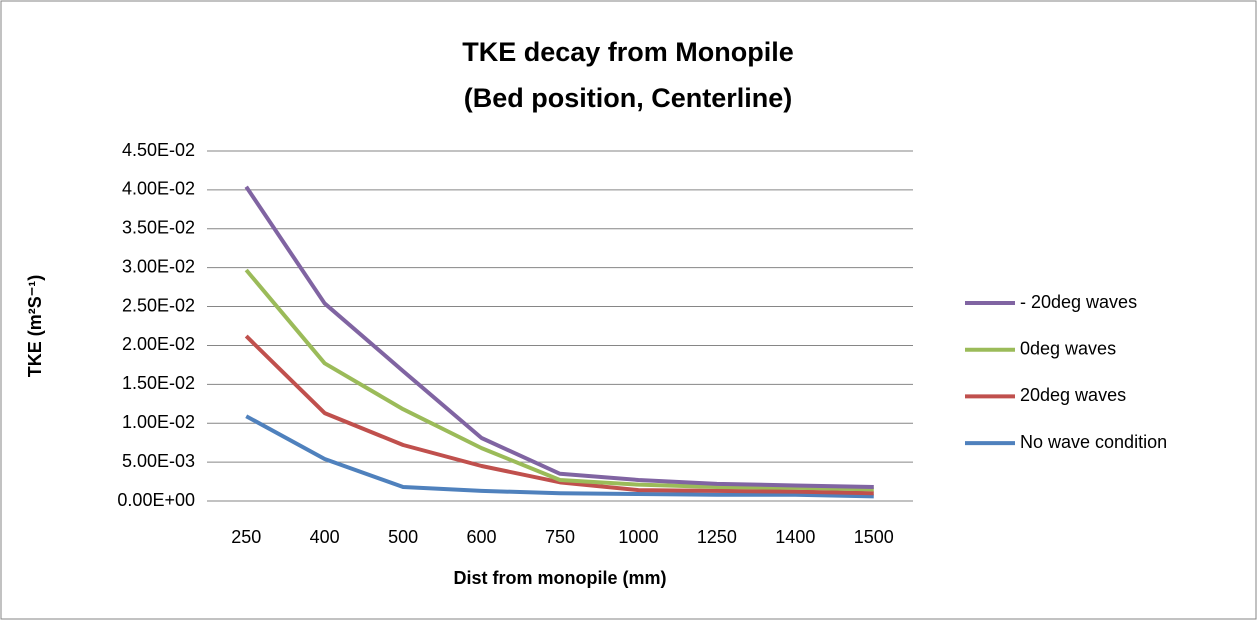 This screenshot has width=1258, height=621. I want to click on x-tick-label: 250, so click(246, 537).